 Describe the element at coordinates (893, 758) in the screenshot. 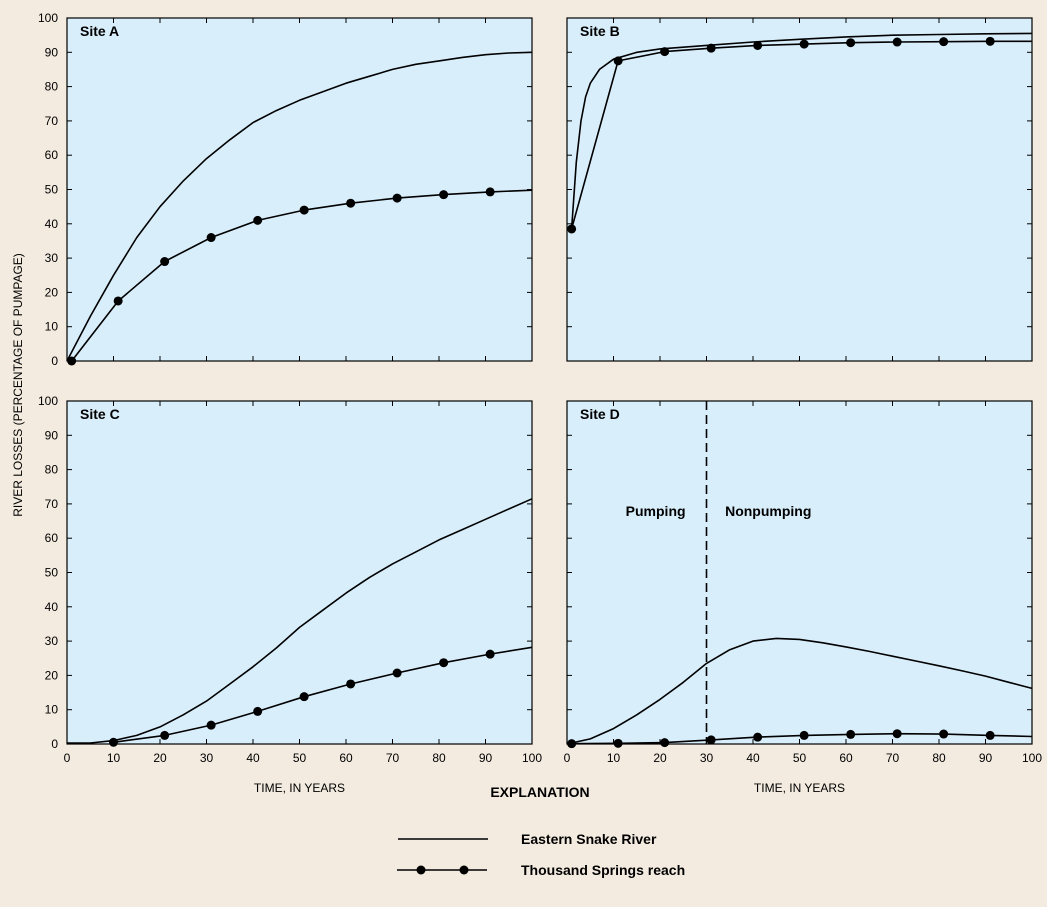

I see `x-tick-label: 70` at that location.